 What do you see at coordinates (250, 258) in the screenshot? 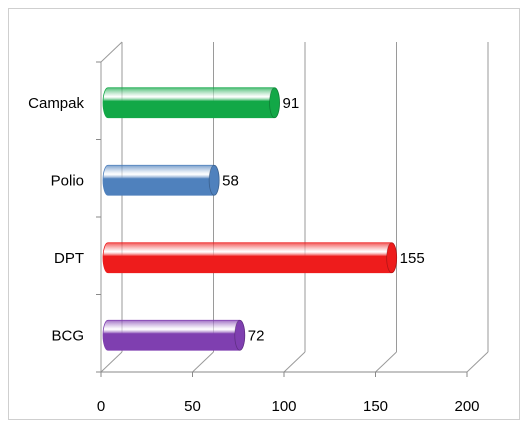
I see `bar-dpt` at bounding box center [250, 258].